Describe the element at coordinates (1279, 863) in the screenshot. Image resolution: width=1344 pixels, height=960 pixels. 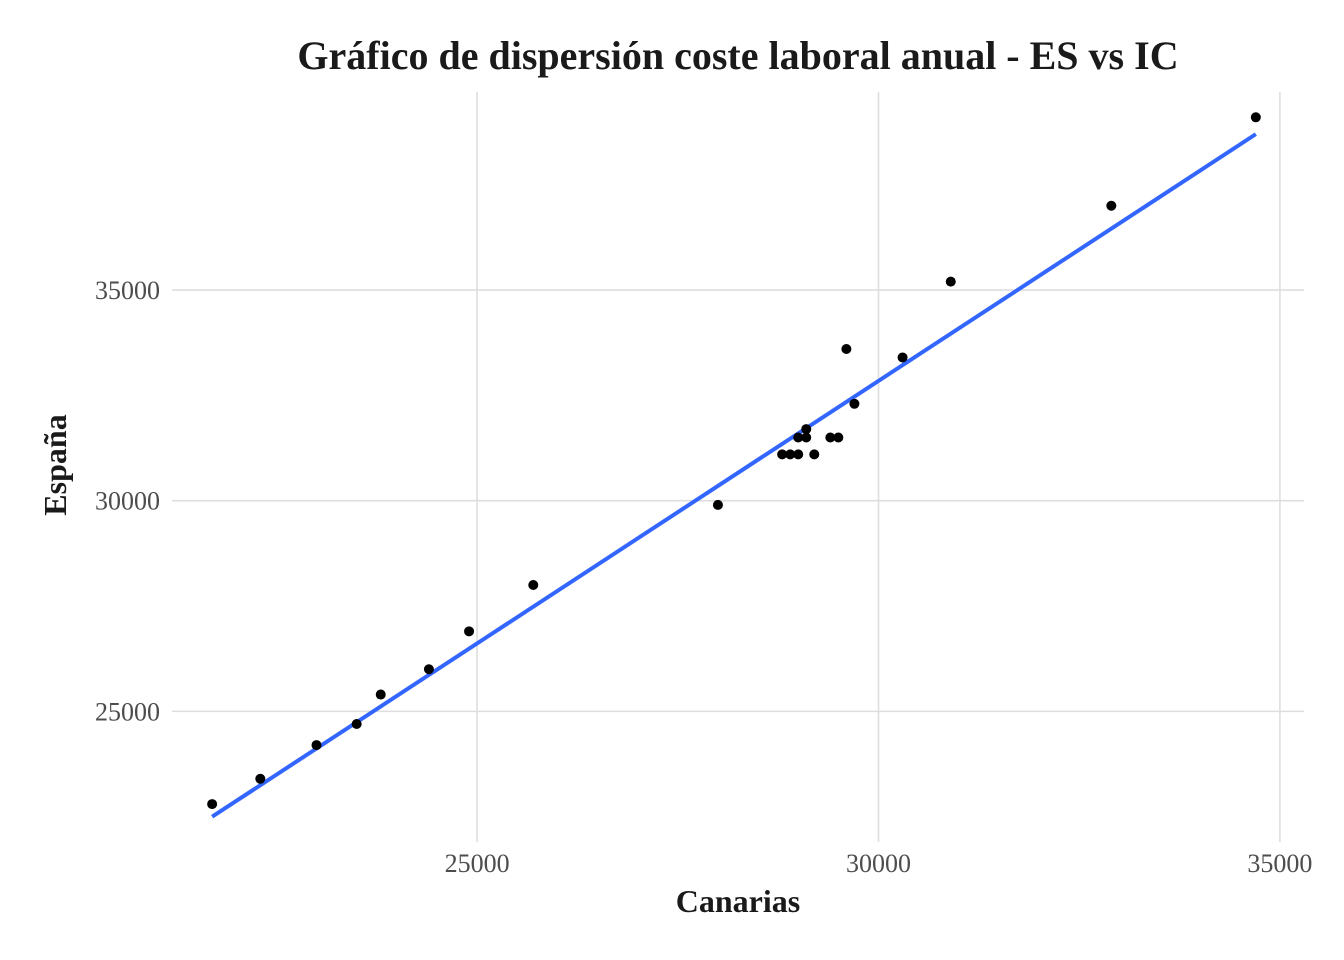
I see `x-tick-label-35000: 35000` at that location.